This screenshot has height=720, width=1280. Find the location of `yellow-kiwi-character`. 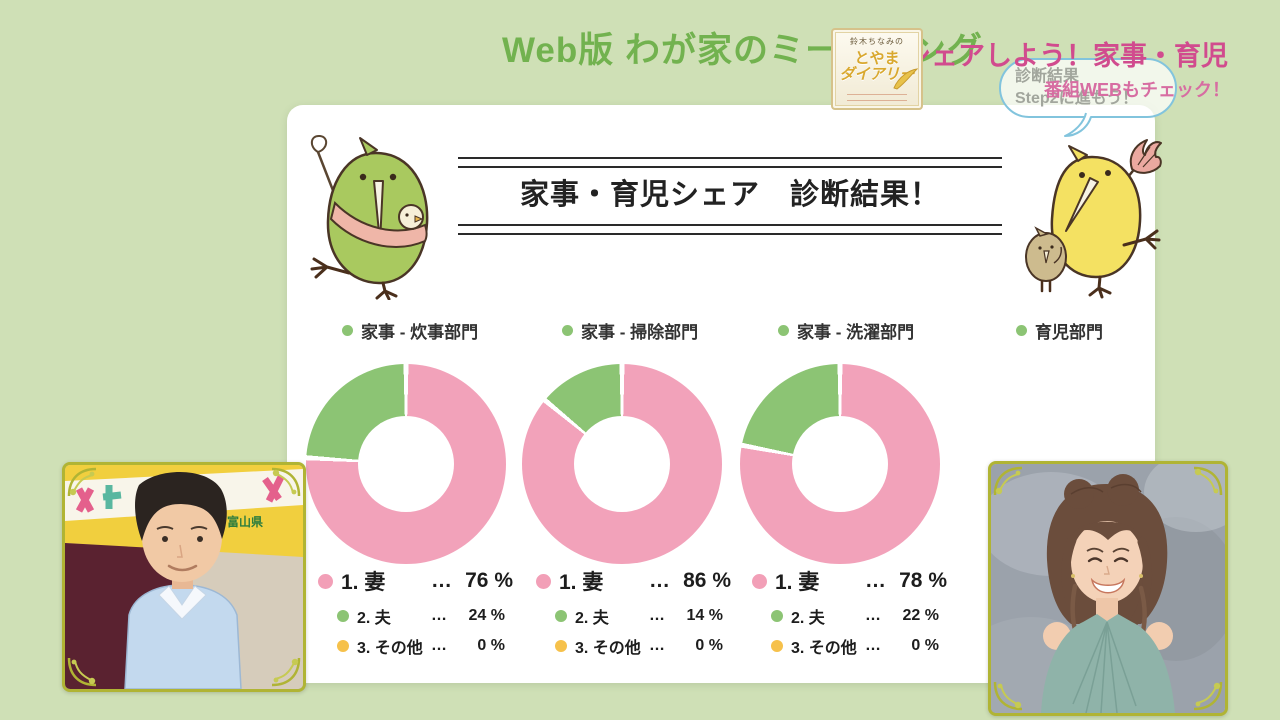

yellow-kiwi-character is located at coordinates (1093, 219).